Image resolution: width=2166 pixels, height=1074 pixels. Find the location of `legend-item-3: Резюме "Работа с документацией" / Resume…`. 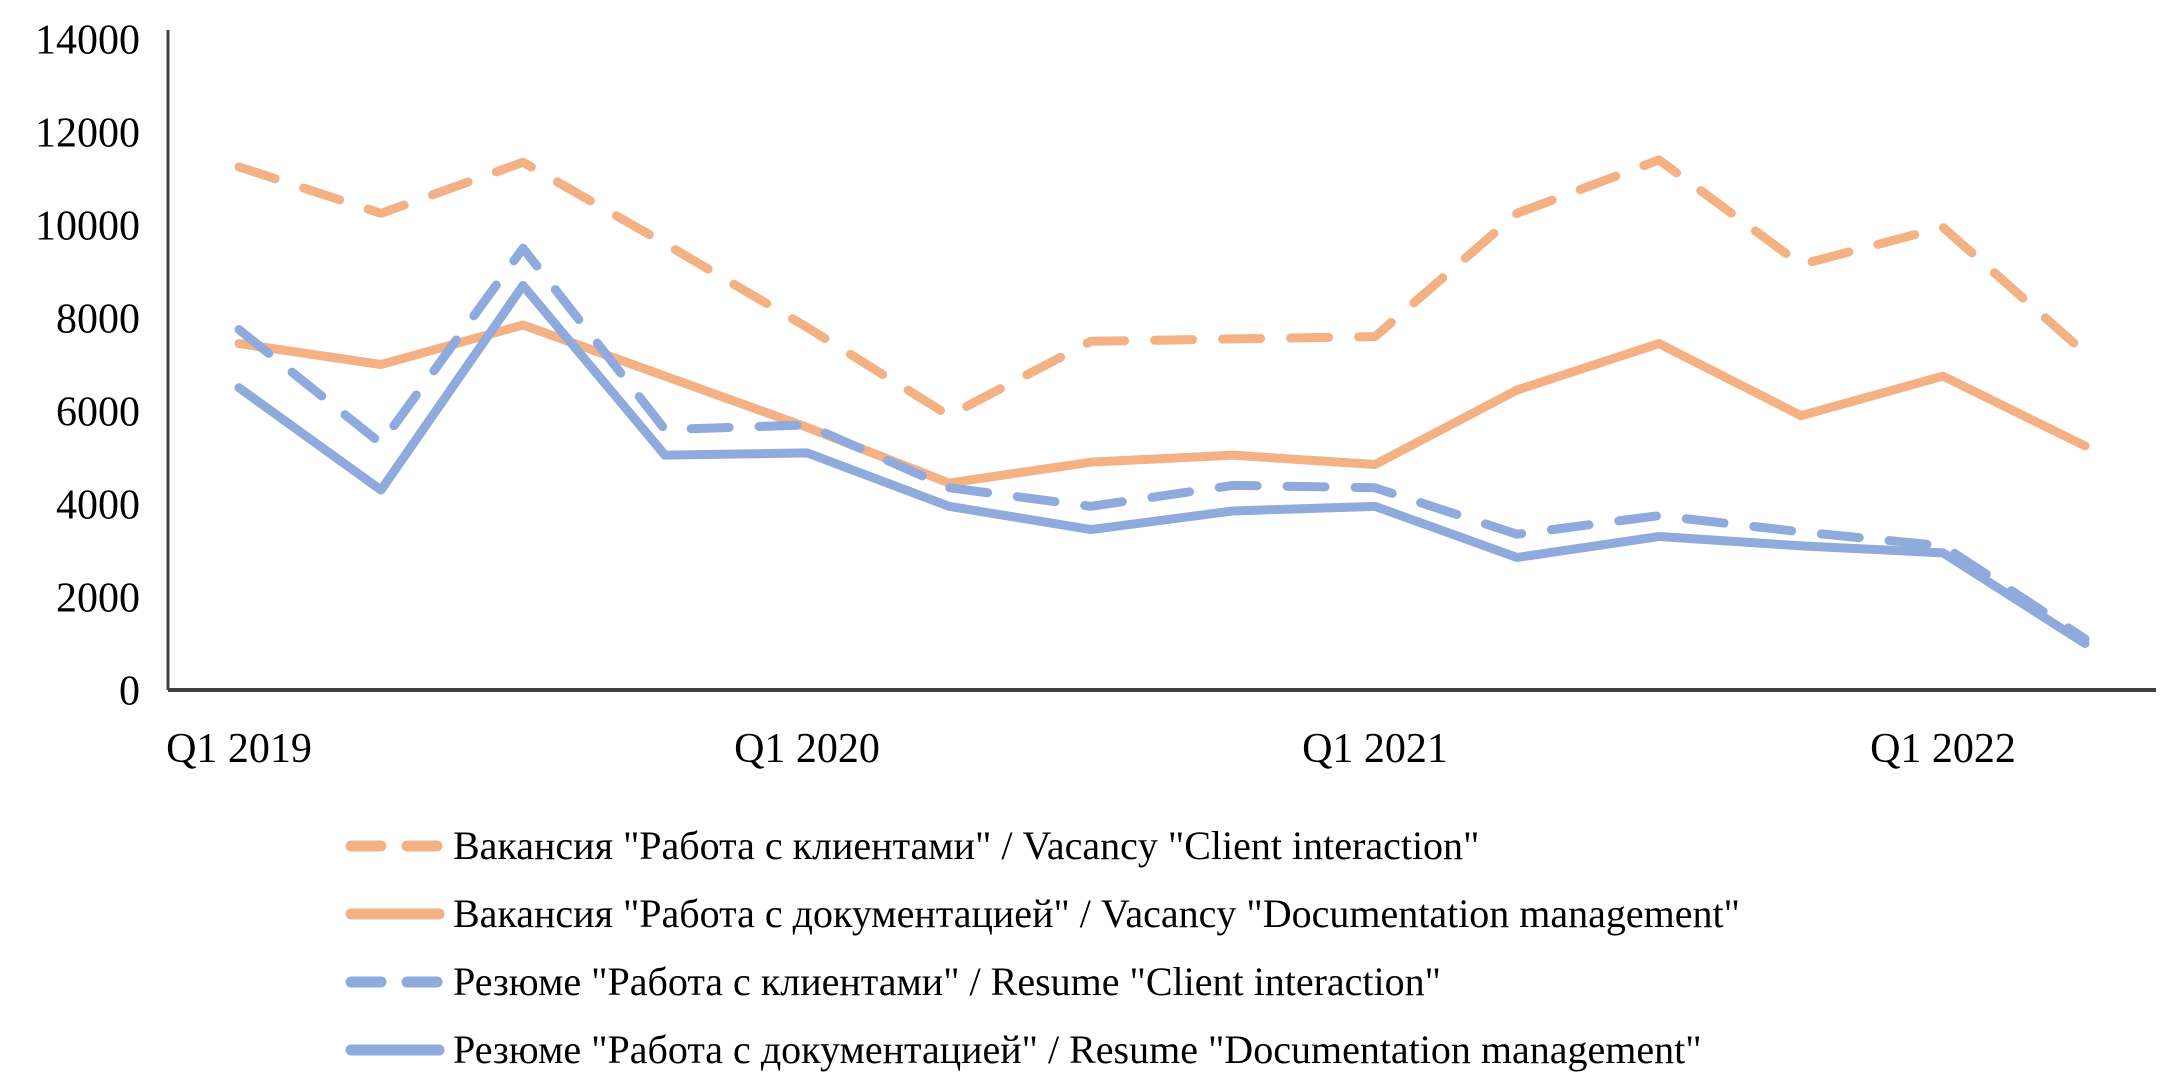

legend-item-3: Резюме "Работа с документацией" / Resume… is located at coordinates (1042, 1045).